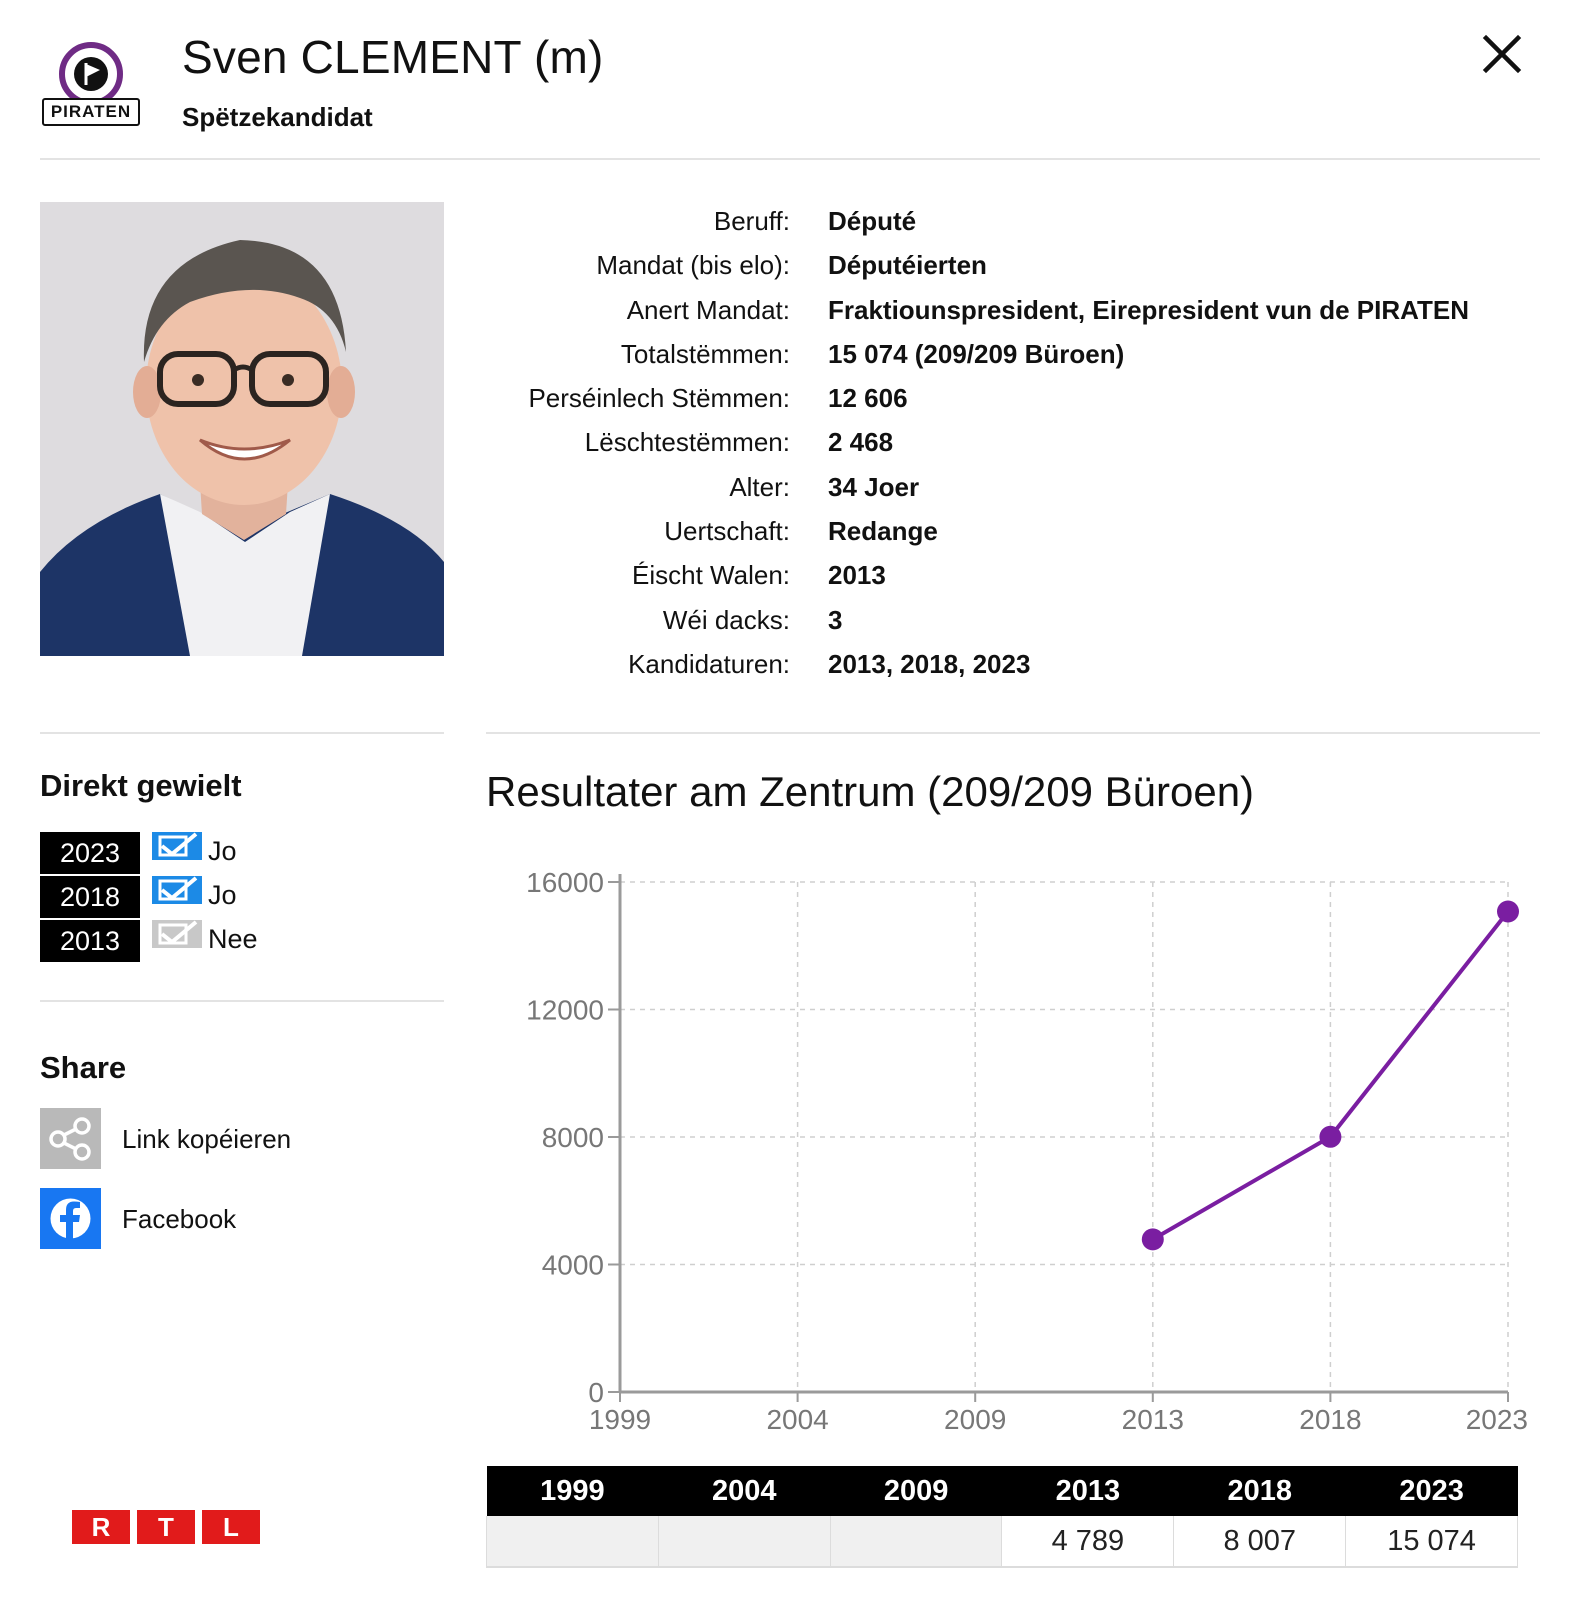 The height and width of the screenshot is (1614, 1572). Describe the element at coordinates (573, 1137) in the screenshot. I see `y-tick-label: 8000` at that location.